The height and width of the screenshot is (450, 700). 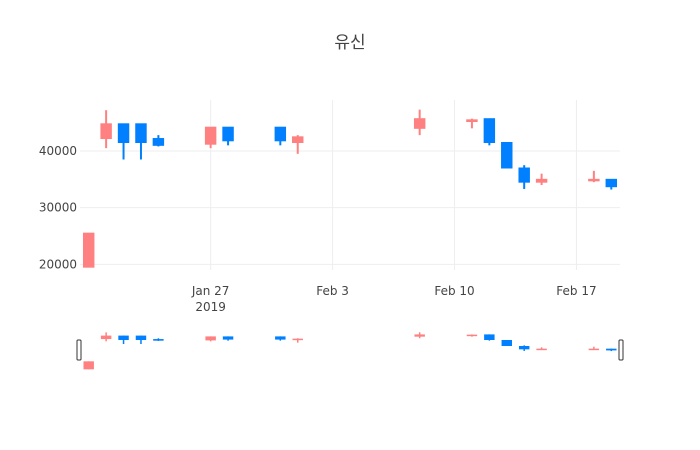 I want to click on y-axis-tick-labels: 20000 30000 40000, so click(x=58, y=207).